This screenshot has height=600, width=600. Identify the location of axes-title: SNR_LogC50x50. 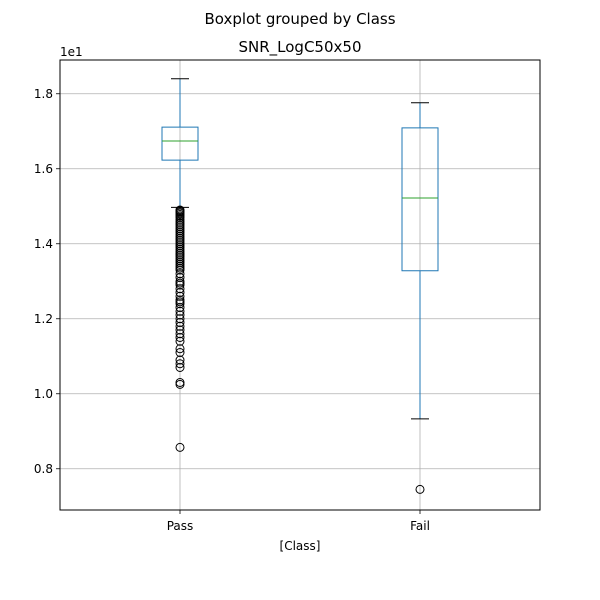
(300, 47).